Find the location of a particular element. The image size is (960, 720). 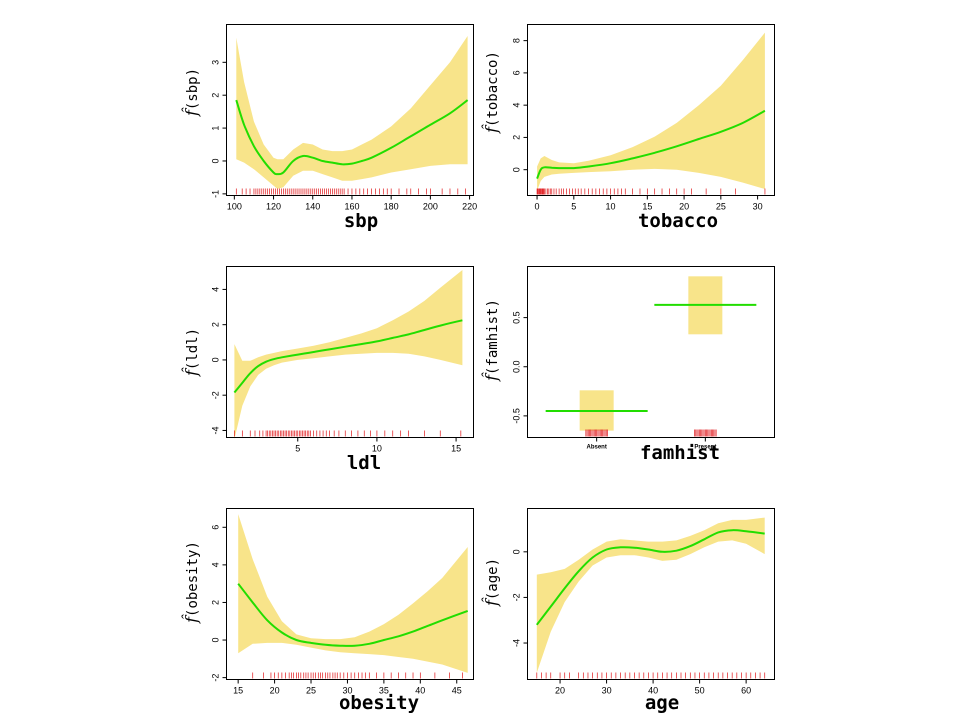

panel-obesity: 15 20 25 30 35 40 45 -2 0 2 4 6 obesity f̂(obesity) is located at coordinates (328, 611).